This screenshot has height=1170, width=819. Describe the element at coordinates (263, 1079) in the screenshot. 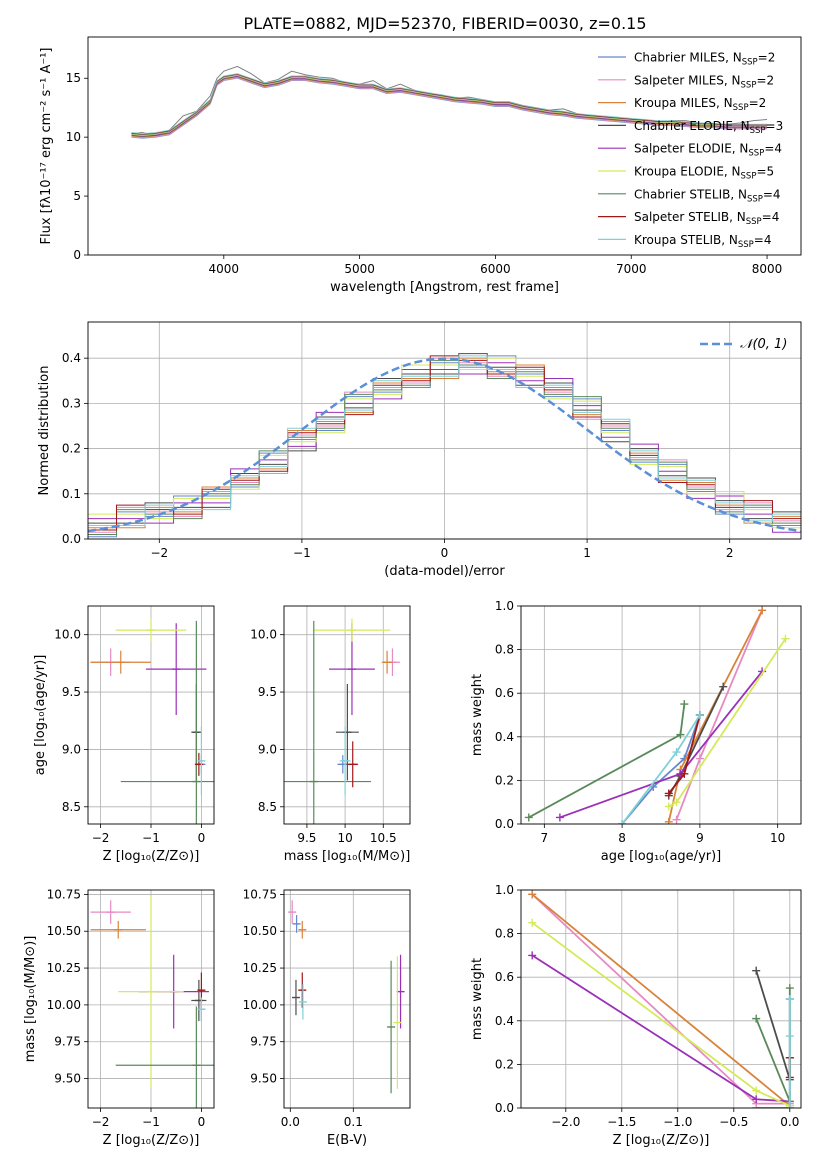

I see `y-tick-label: 9.50` at that location.